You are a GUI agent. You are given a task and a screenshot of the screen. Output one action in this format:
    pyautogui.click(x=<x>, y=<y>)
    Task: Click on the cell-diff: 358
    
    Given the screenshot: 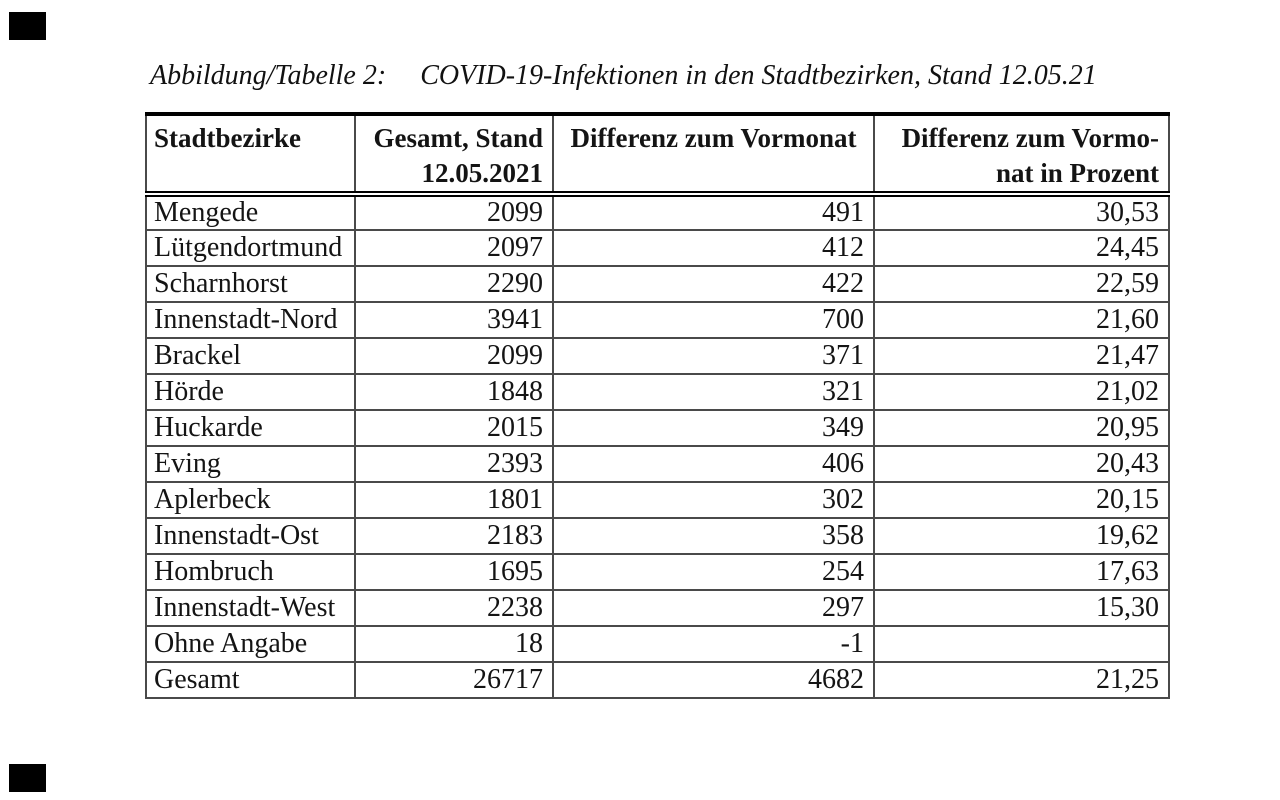 What is the action you would take?
    pyautogui.click(x=713, y=536)
    